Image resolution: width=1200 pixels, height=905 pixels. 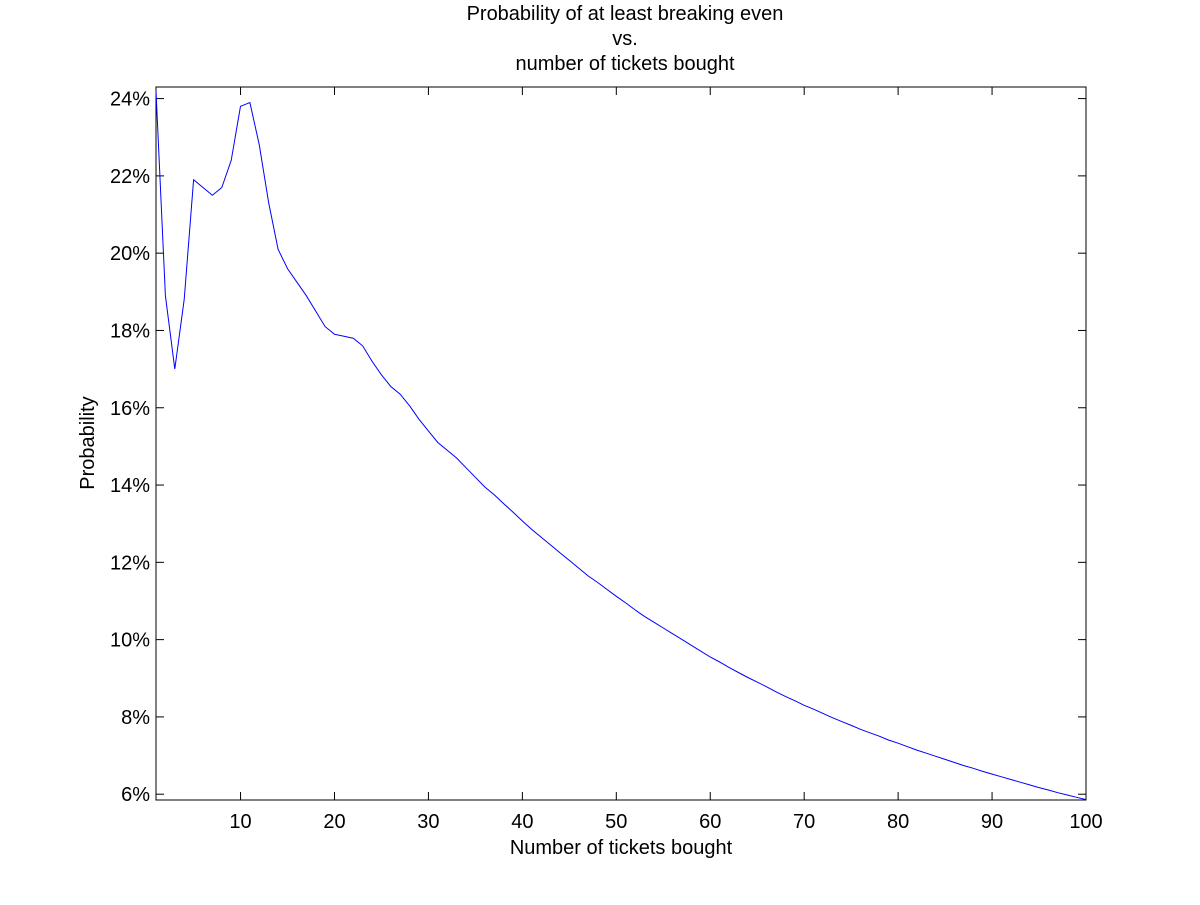 What do you see at coordinates (130, 100) in the screenshot?
I see `y-tick-label: 24%` at bounding box center [130, 100].